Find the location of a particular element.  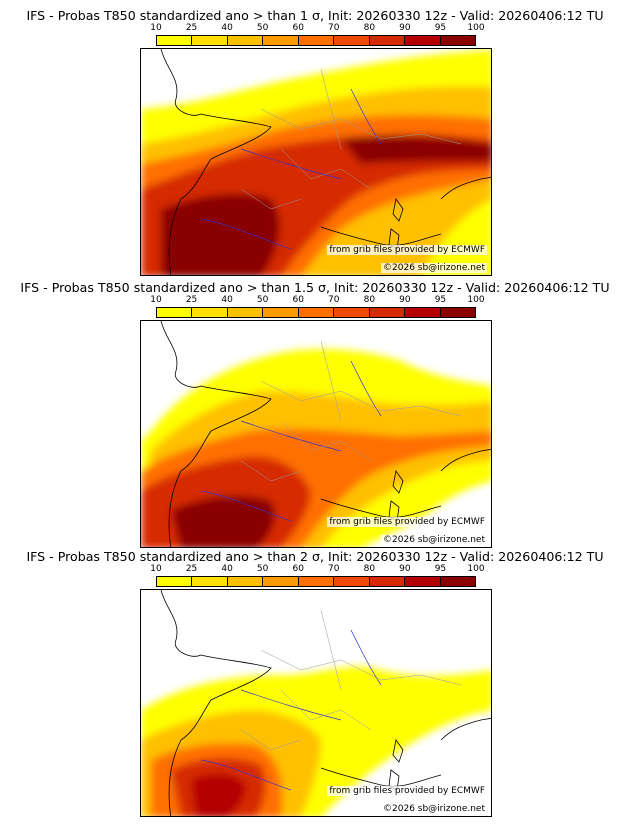

coastlines is located at coordinates (325, 434).